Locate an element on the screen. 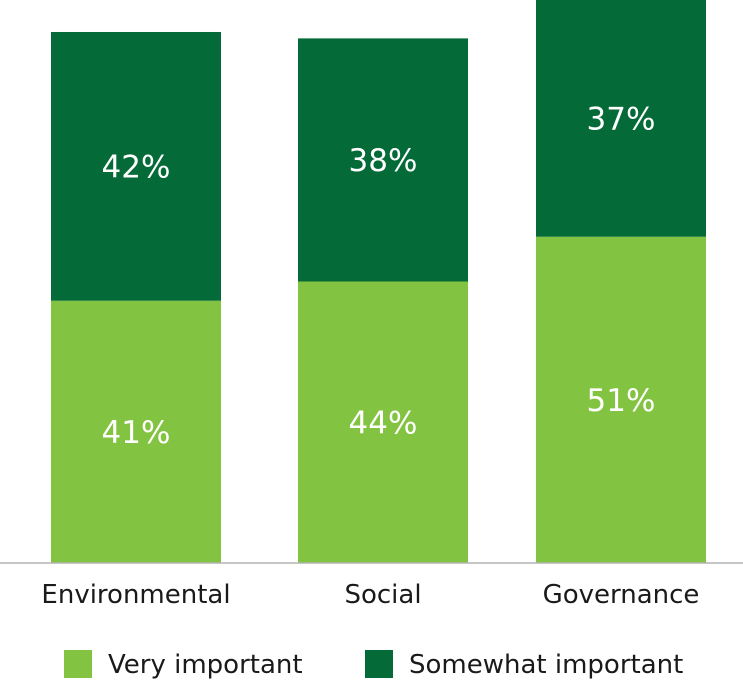 This screenshot has height=684, width=743. bar-segment-social-very-important is located at coordinates (383, 422).